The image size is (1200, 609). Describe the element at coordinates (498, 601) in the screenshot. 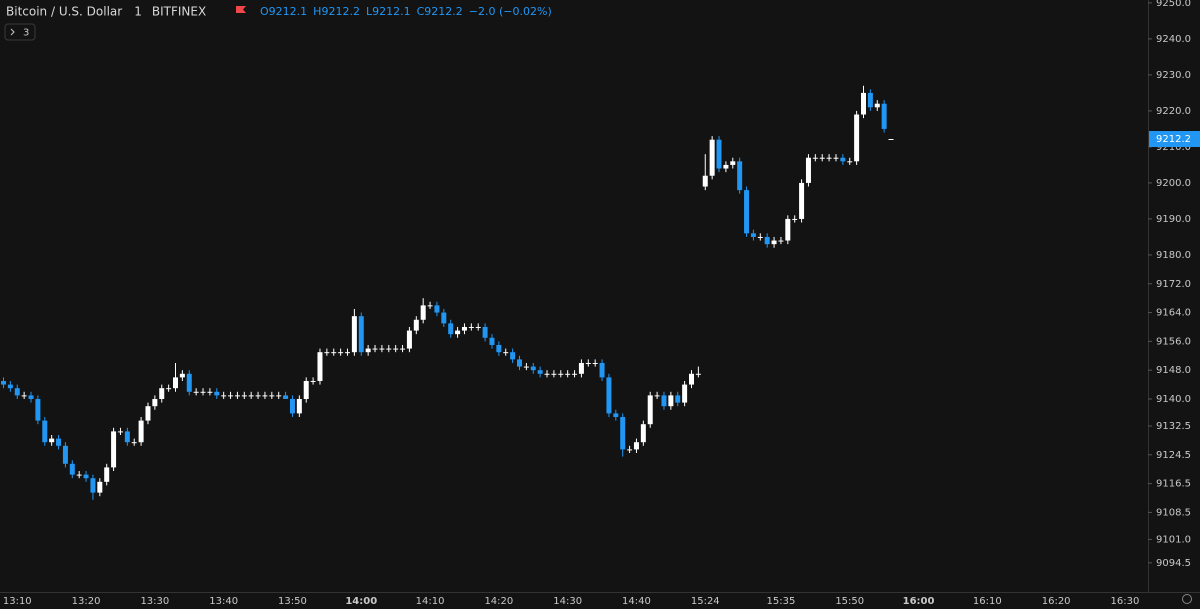

I see `x-tick-label: 14:20` at that location.